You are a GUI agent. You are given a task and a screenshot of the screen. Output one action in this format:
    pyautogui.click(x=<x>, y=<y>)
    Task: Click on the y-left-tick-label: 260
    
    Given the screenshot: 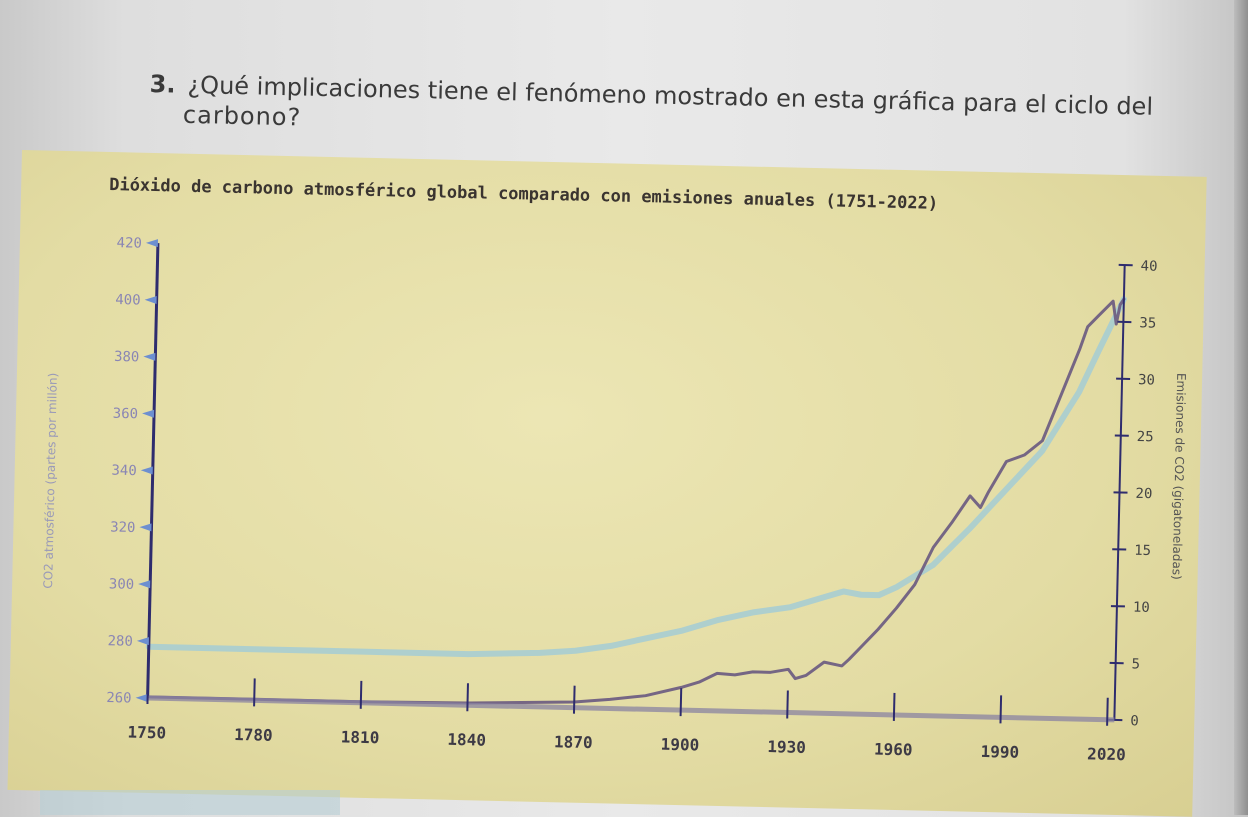 What is the action you would take?
    pyautogui.click(x=119, y=698)
    